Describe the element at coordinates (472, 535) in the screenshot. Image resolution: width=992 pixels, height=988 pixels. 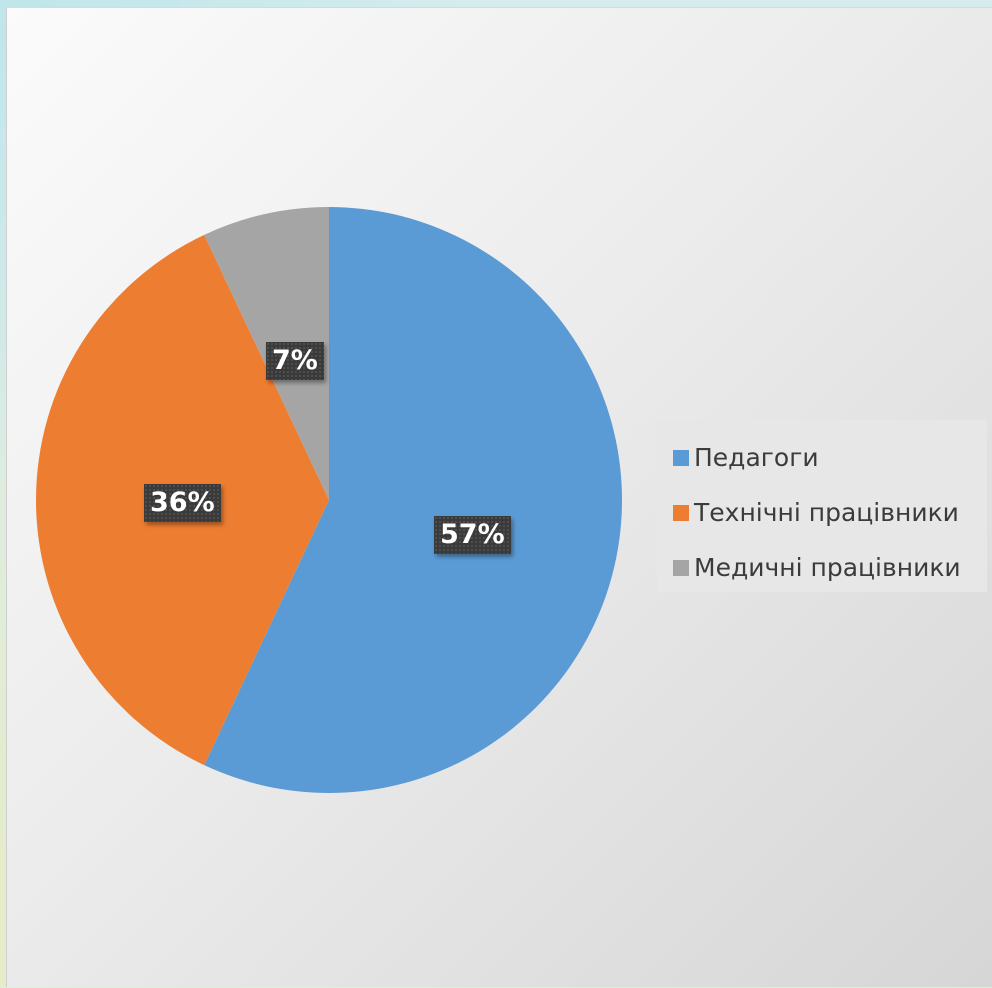
I see `data-label-pedahohy: 57%` at that location.